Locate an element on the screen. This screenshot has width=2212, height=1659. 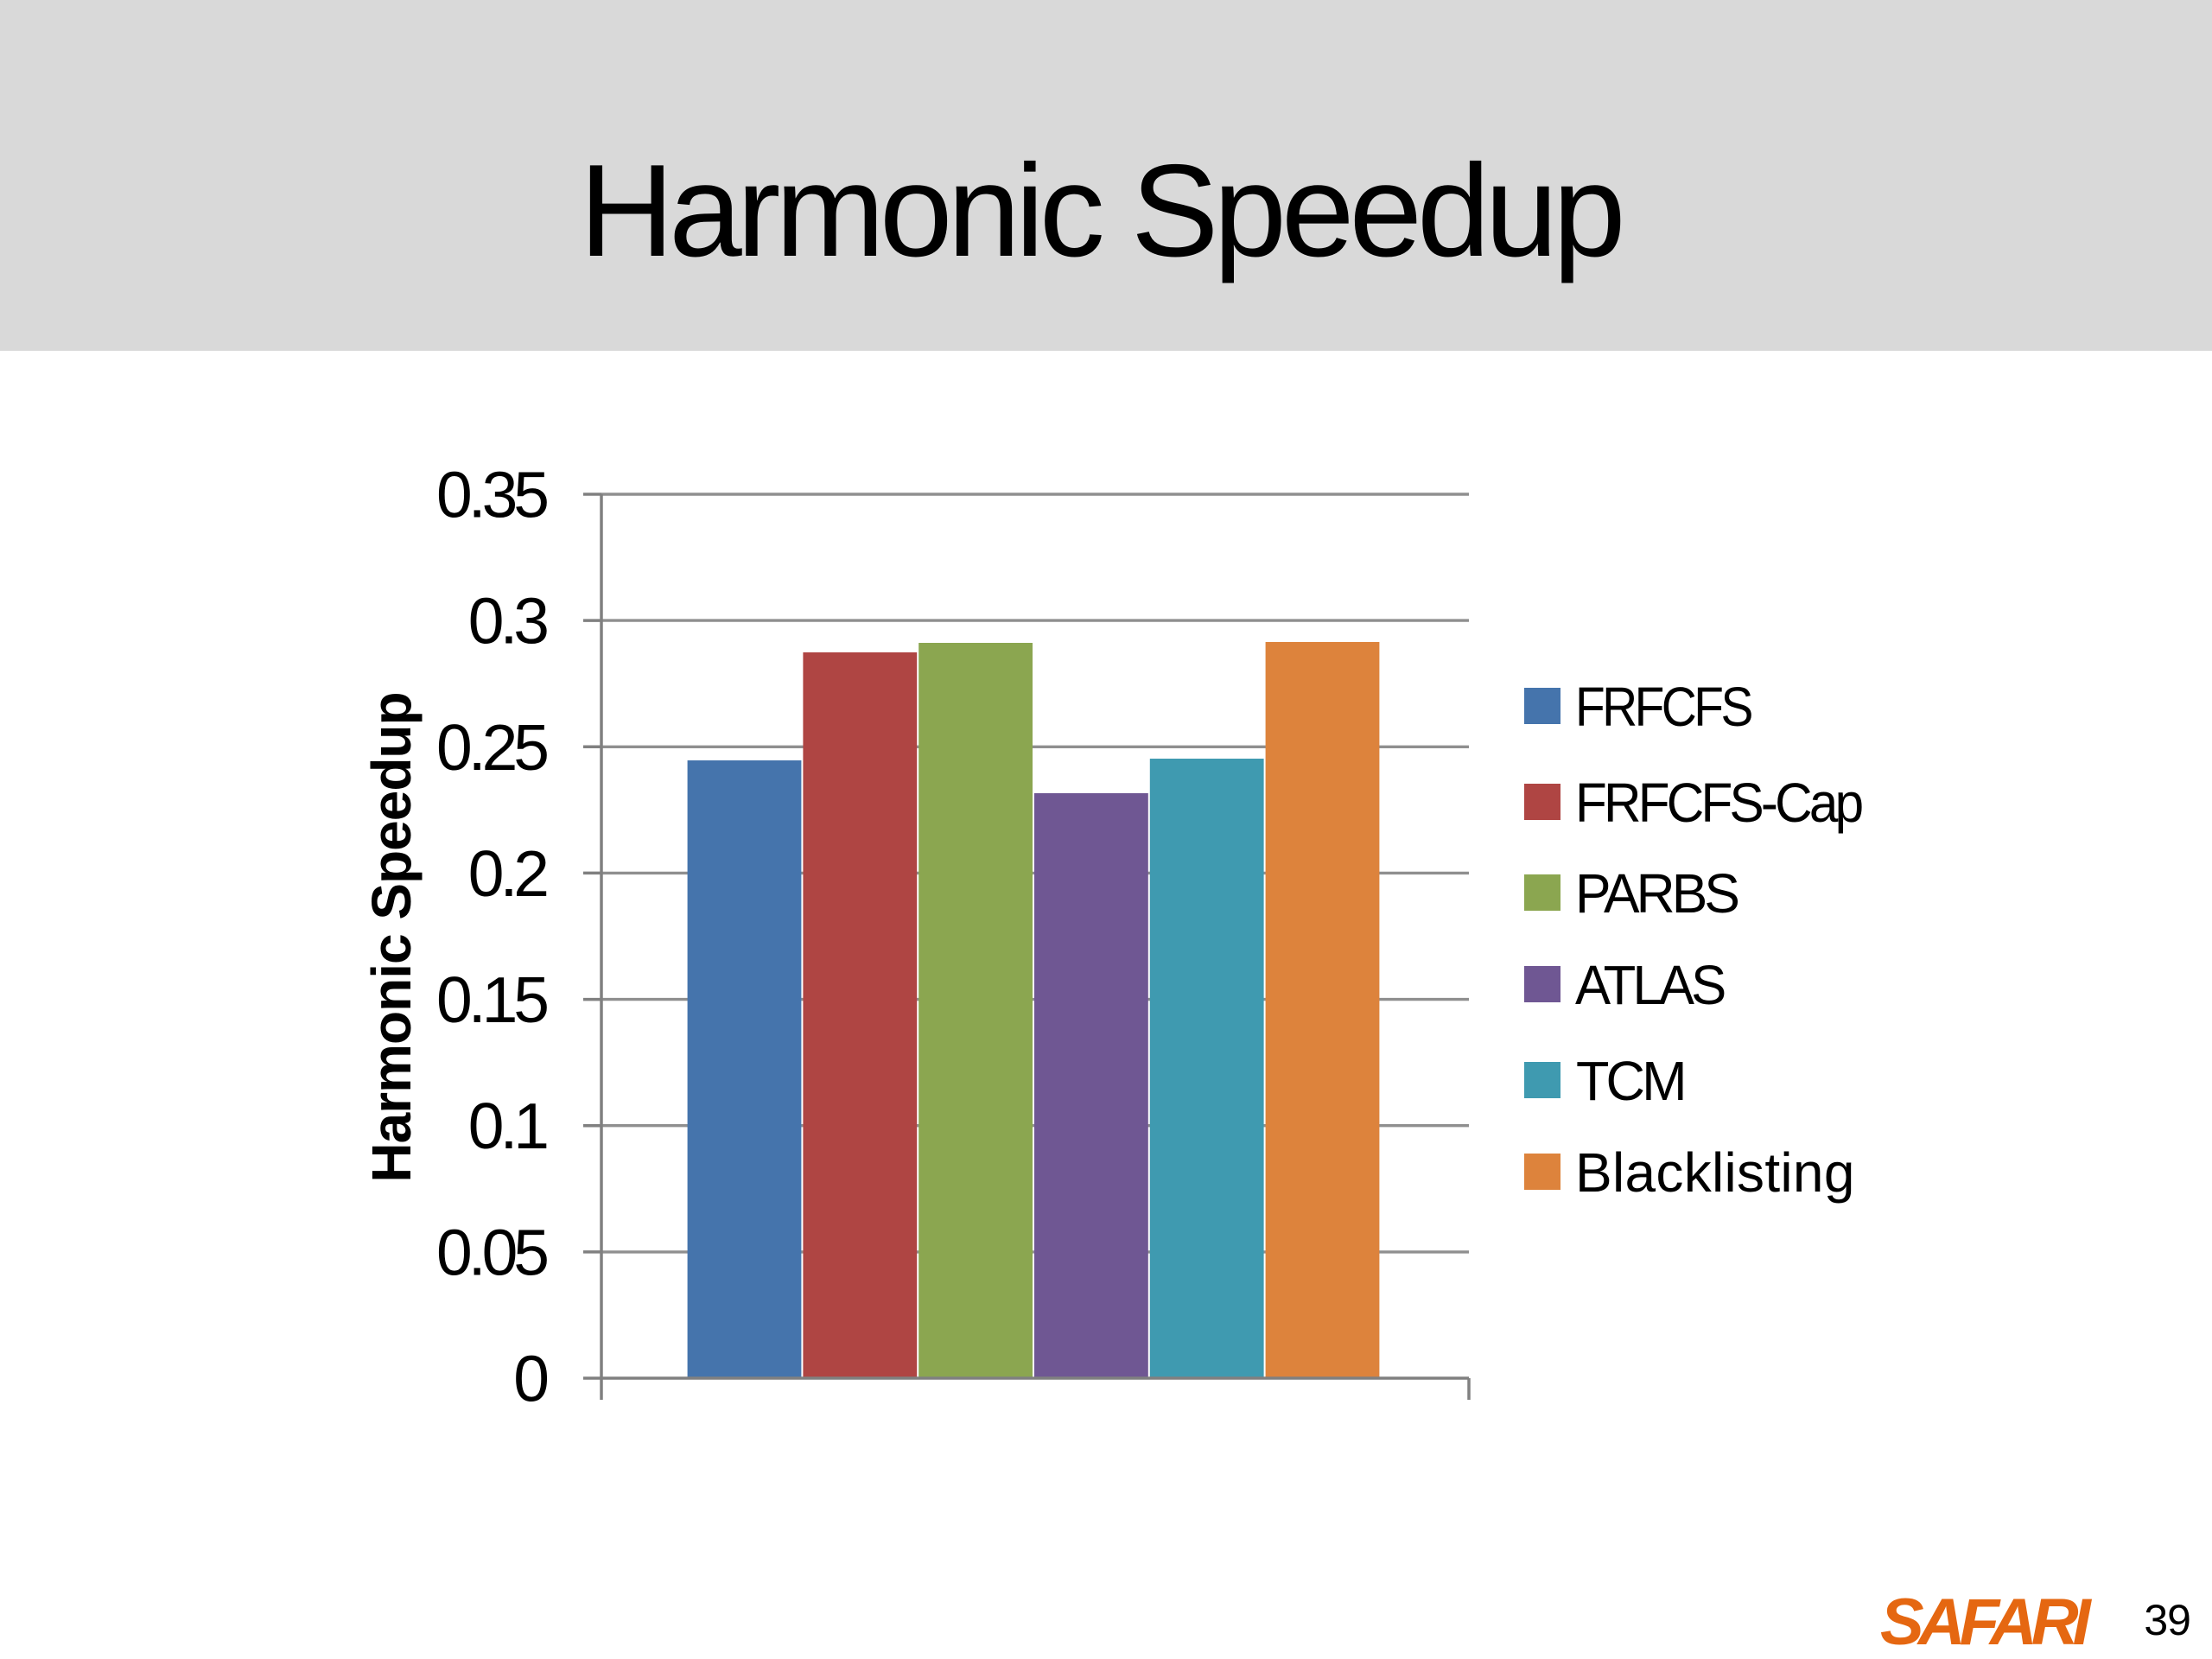
svg-text: TCM is located at coordinates (1630, 1082).